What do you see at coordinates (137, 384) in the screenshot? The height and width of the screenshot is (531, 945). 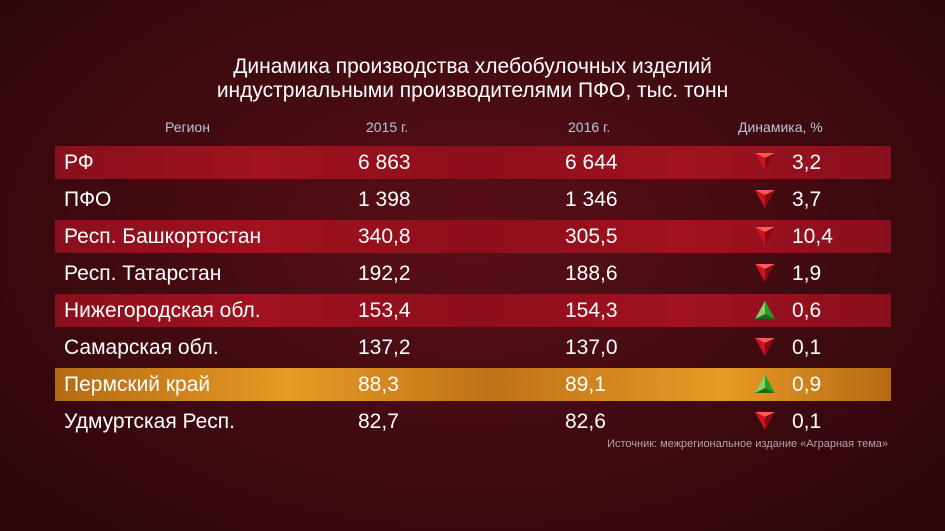 I see `region-cell: Пермский край` at bounding box center [137, 384].